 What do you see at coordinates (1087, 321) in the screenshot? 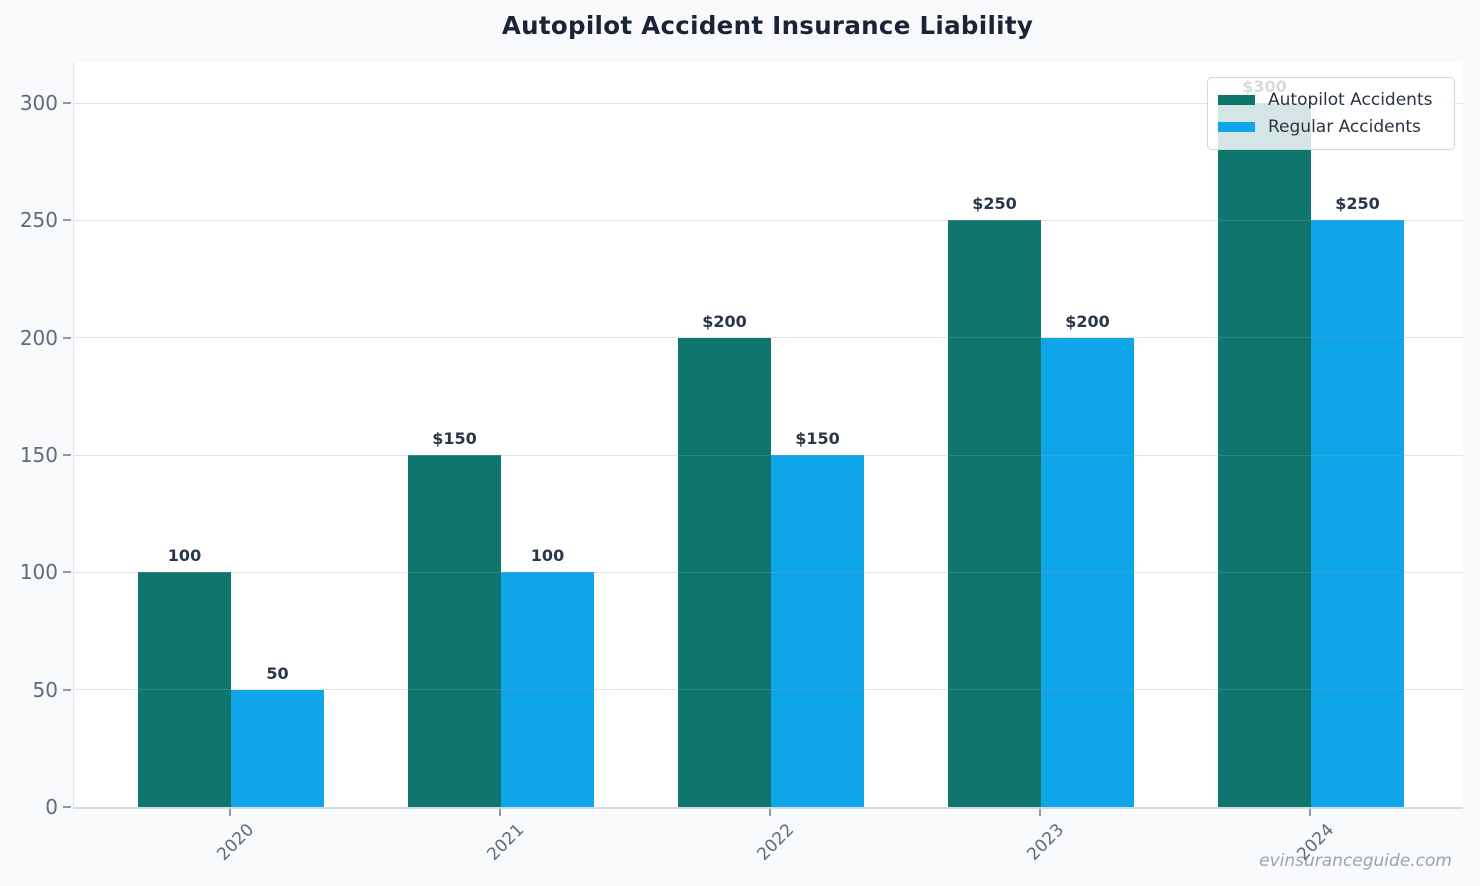
I see `bar-value-label-regular-2023: $200` at bounding box center [1087, 321].